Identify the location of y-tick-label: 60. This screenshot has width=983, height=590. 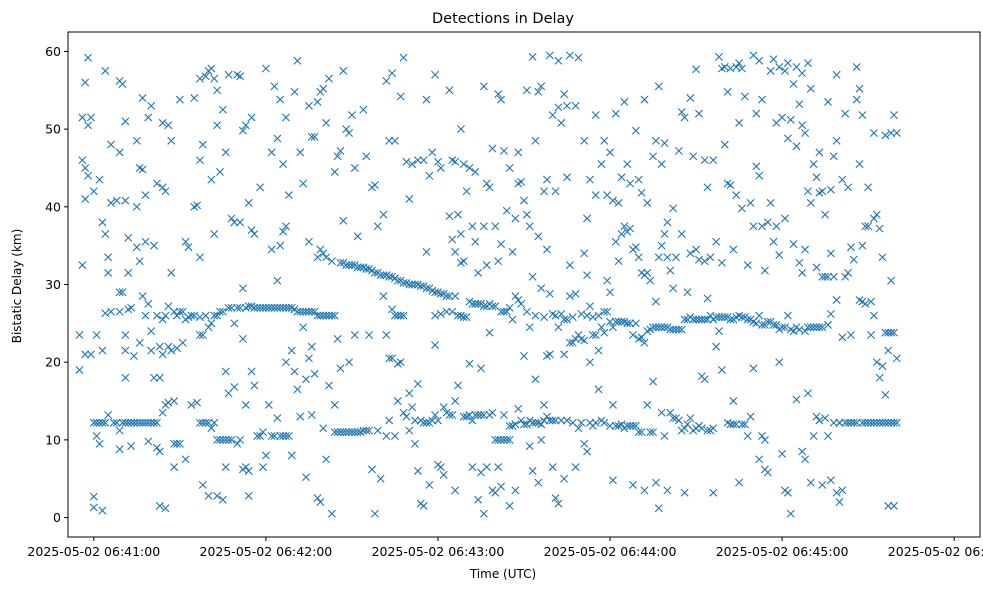
(53, 51).